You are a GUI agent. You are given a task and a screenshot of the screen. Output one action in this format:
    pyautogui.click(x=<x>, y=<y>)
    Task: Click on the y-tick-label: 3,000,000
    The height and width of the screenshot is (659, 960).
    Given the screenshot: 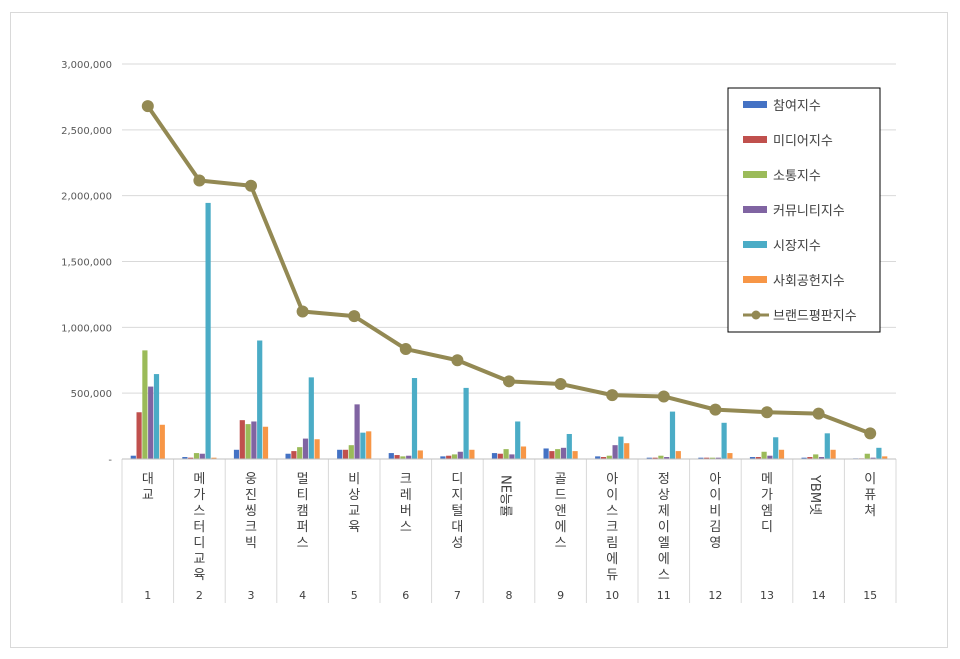 What is the action you would take?
    pyautogui.click(x=86, y=65)
    